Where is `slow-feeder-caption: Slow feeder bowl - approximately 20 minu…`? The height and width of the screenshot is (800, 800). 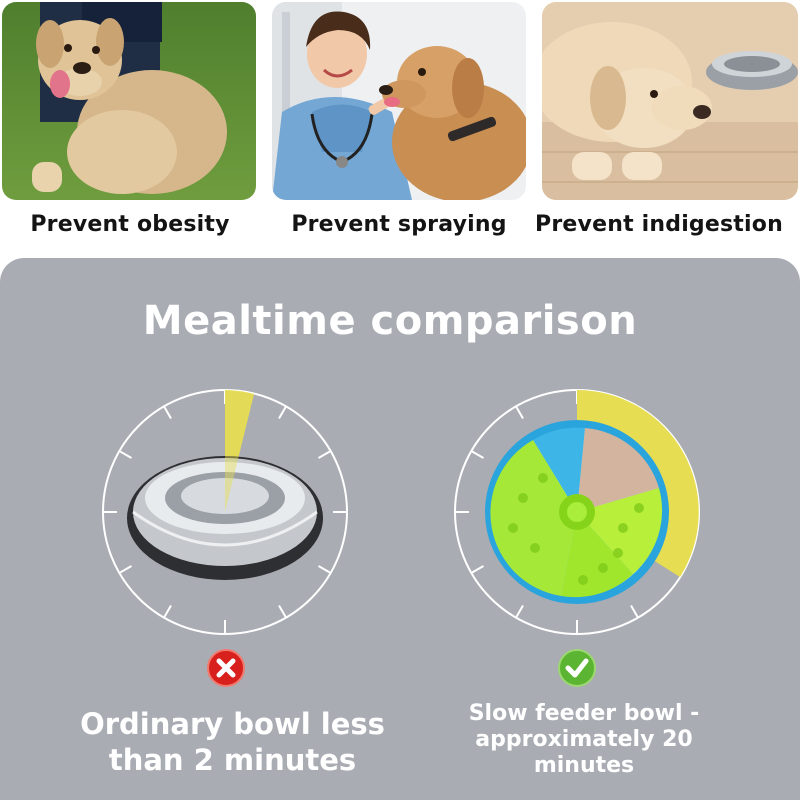 slow-feeder-caption: Slow feeder bowl - approximately 20 minu… is located at coordinates (584, 739).